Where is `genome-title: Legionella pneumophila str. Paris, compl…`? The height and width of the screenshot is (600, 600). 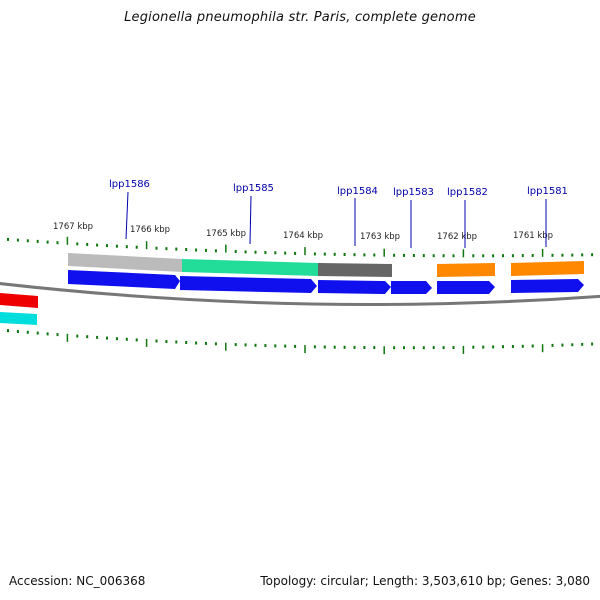
genome-title: Legionella pneumophila str. Paris, compl… is located at coordinates (300, 17).